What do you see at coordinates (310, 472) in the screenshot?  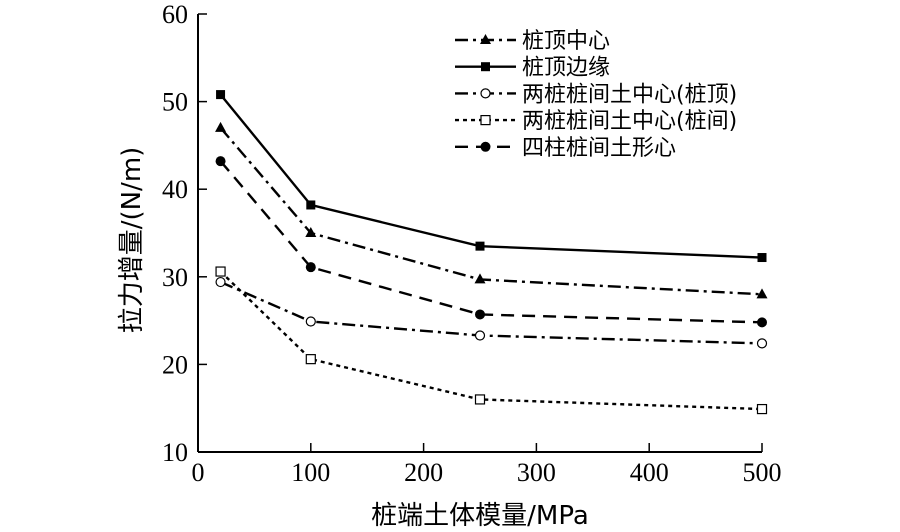 I see `x-tick-label: 100` at bounding box center [310, 472].